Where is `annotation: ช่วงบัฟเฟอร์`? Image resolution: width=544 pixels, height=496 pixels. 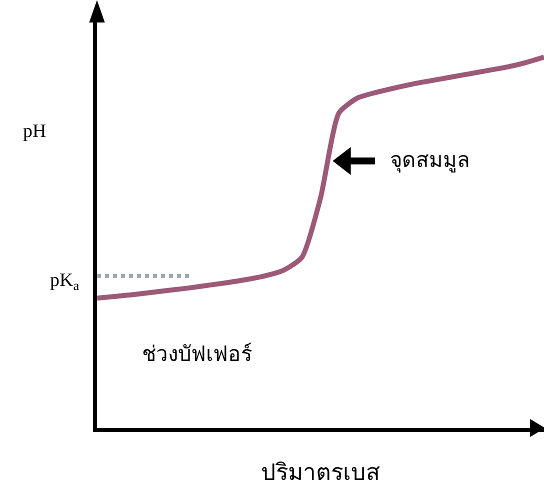 annotation: ช่วงบัฟเฟอร์ is located at coordinates (197, 354).